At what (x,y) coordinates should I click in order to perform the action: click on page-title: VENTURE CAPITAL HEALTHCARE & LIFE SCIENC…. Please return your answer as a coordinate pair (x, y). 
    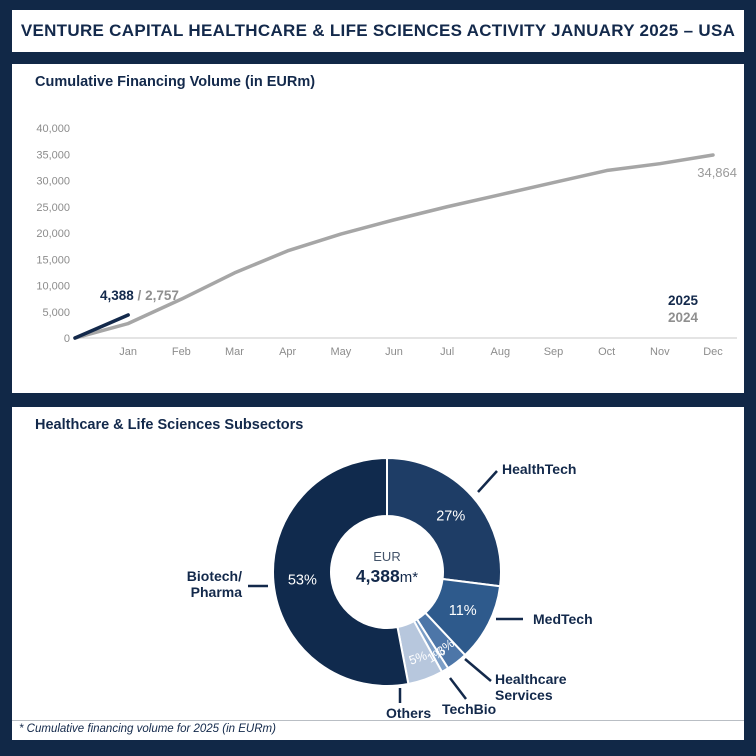
    Looking at the image, I should click on (378, 30).